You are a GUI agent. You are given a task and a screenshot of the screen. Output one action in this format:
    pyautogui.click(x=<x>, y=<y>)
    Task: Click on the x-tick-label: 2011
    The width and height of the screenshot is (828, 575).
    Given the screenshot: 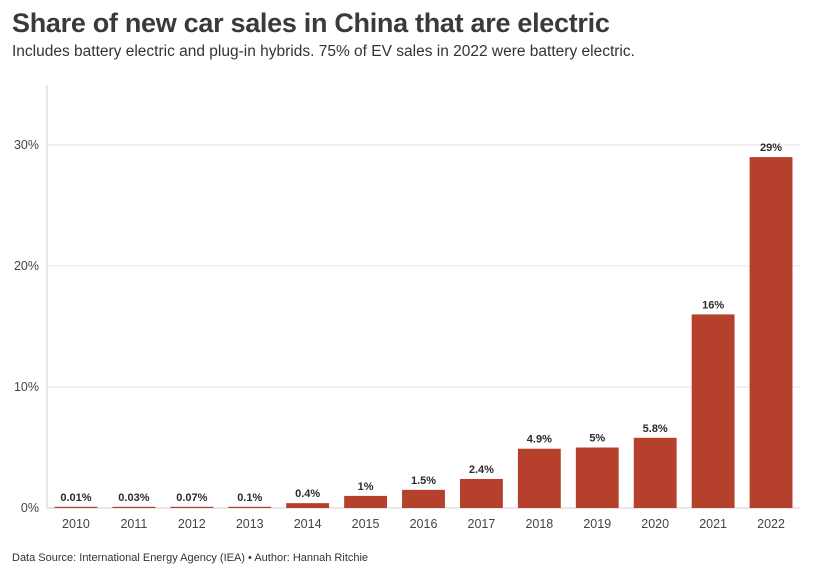 What is the action you would take?
    pyautogui.click(x=133, y=524)
    